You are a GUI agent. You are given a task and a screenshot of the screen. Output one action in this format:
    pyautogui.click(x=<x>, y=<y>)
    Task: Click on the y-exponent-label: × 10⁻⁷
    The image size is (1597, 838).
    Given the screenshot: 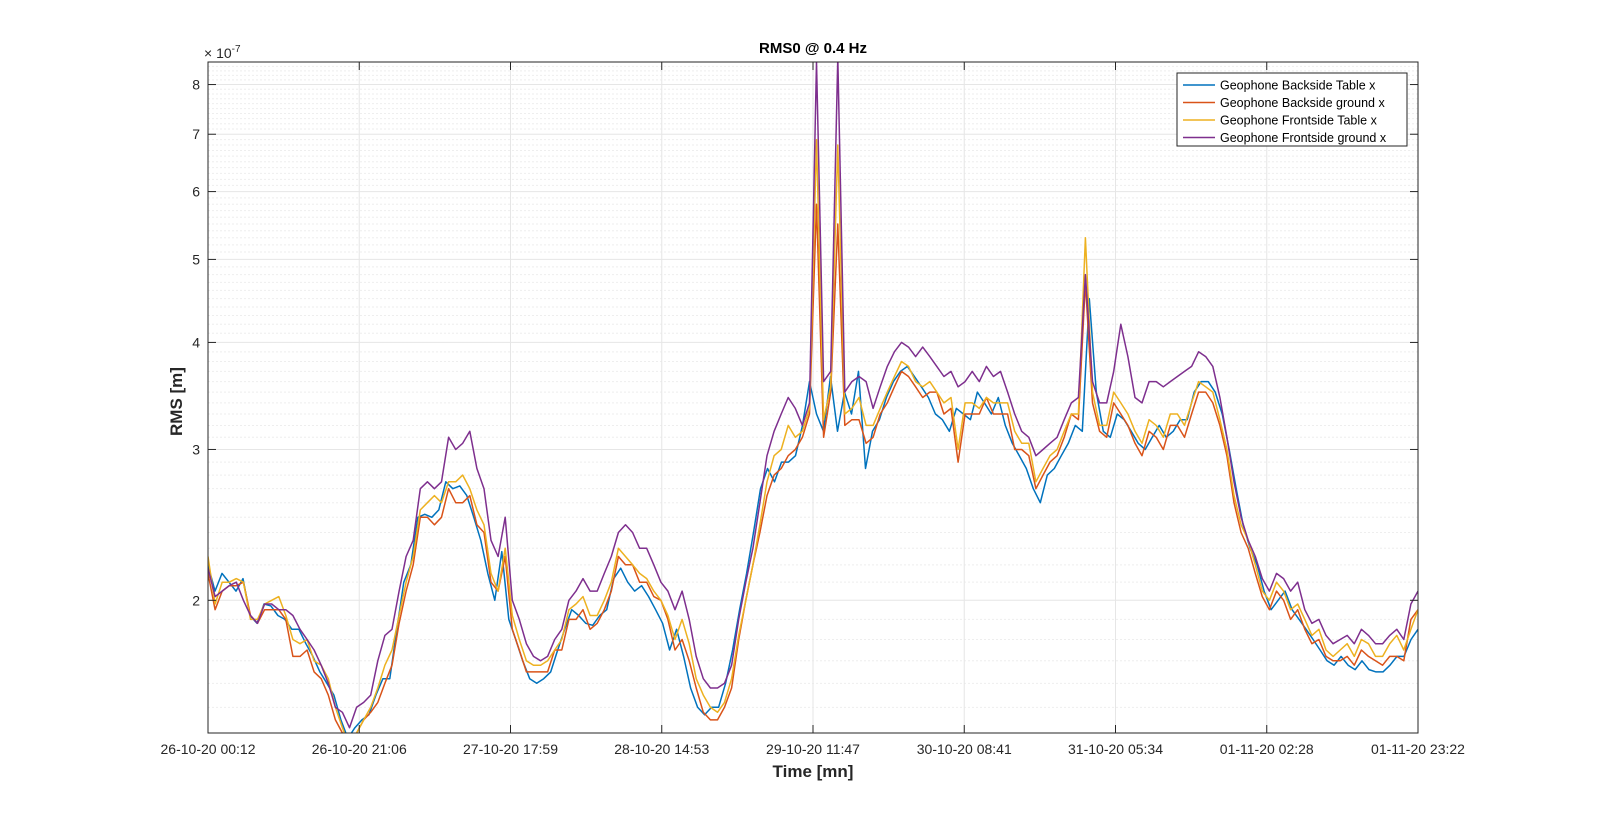 What is the action you would take?
    pyautogui.click(x=222, y=52)
    